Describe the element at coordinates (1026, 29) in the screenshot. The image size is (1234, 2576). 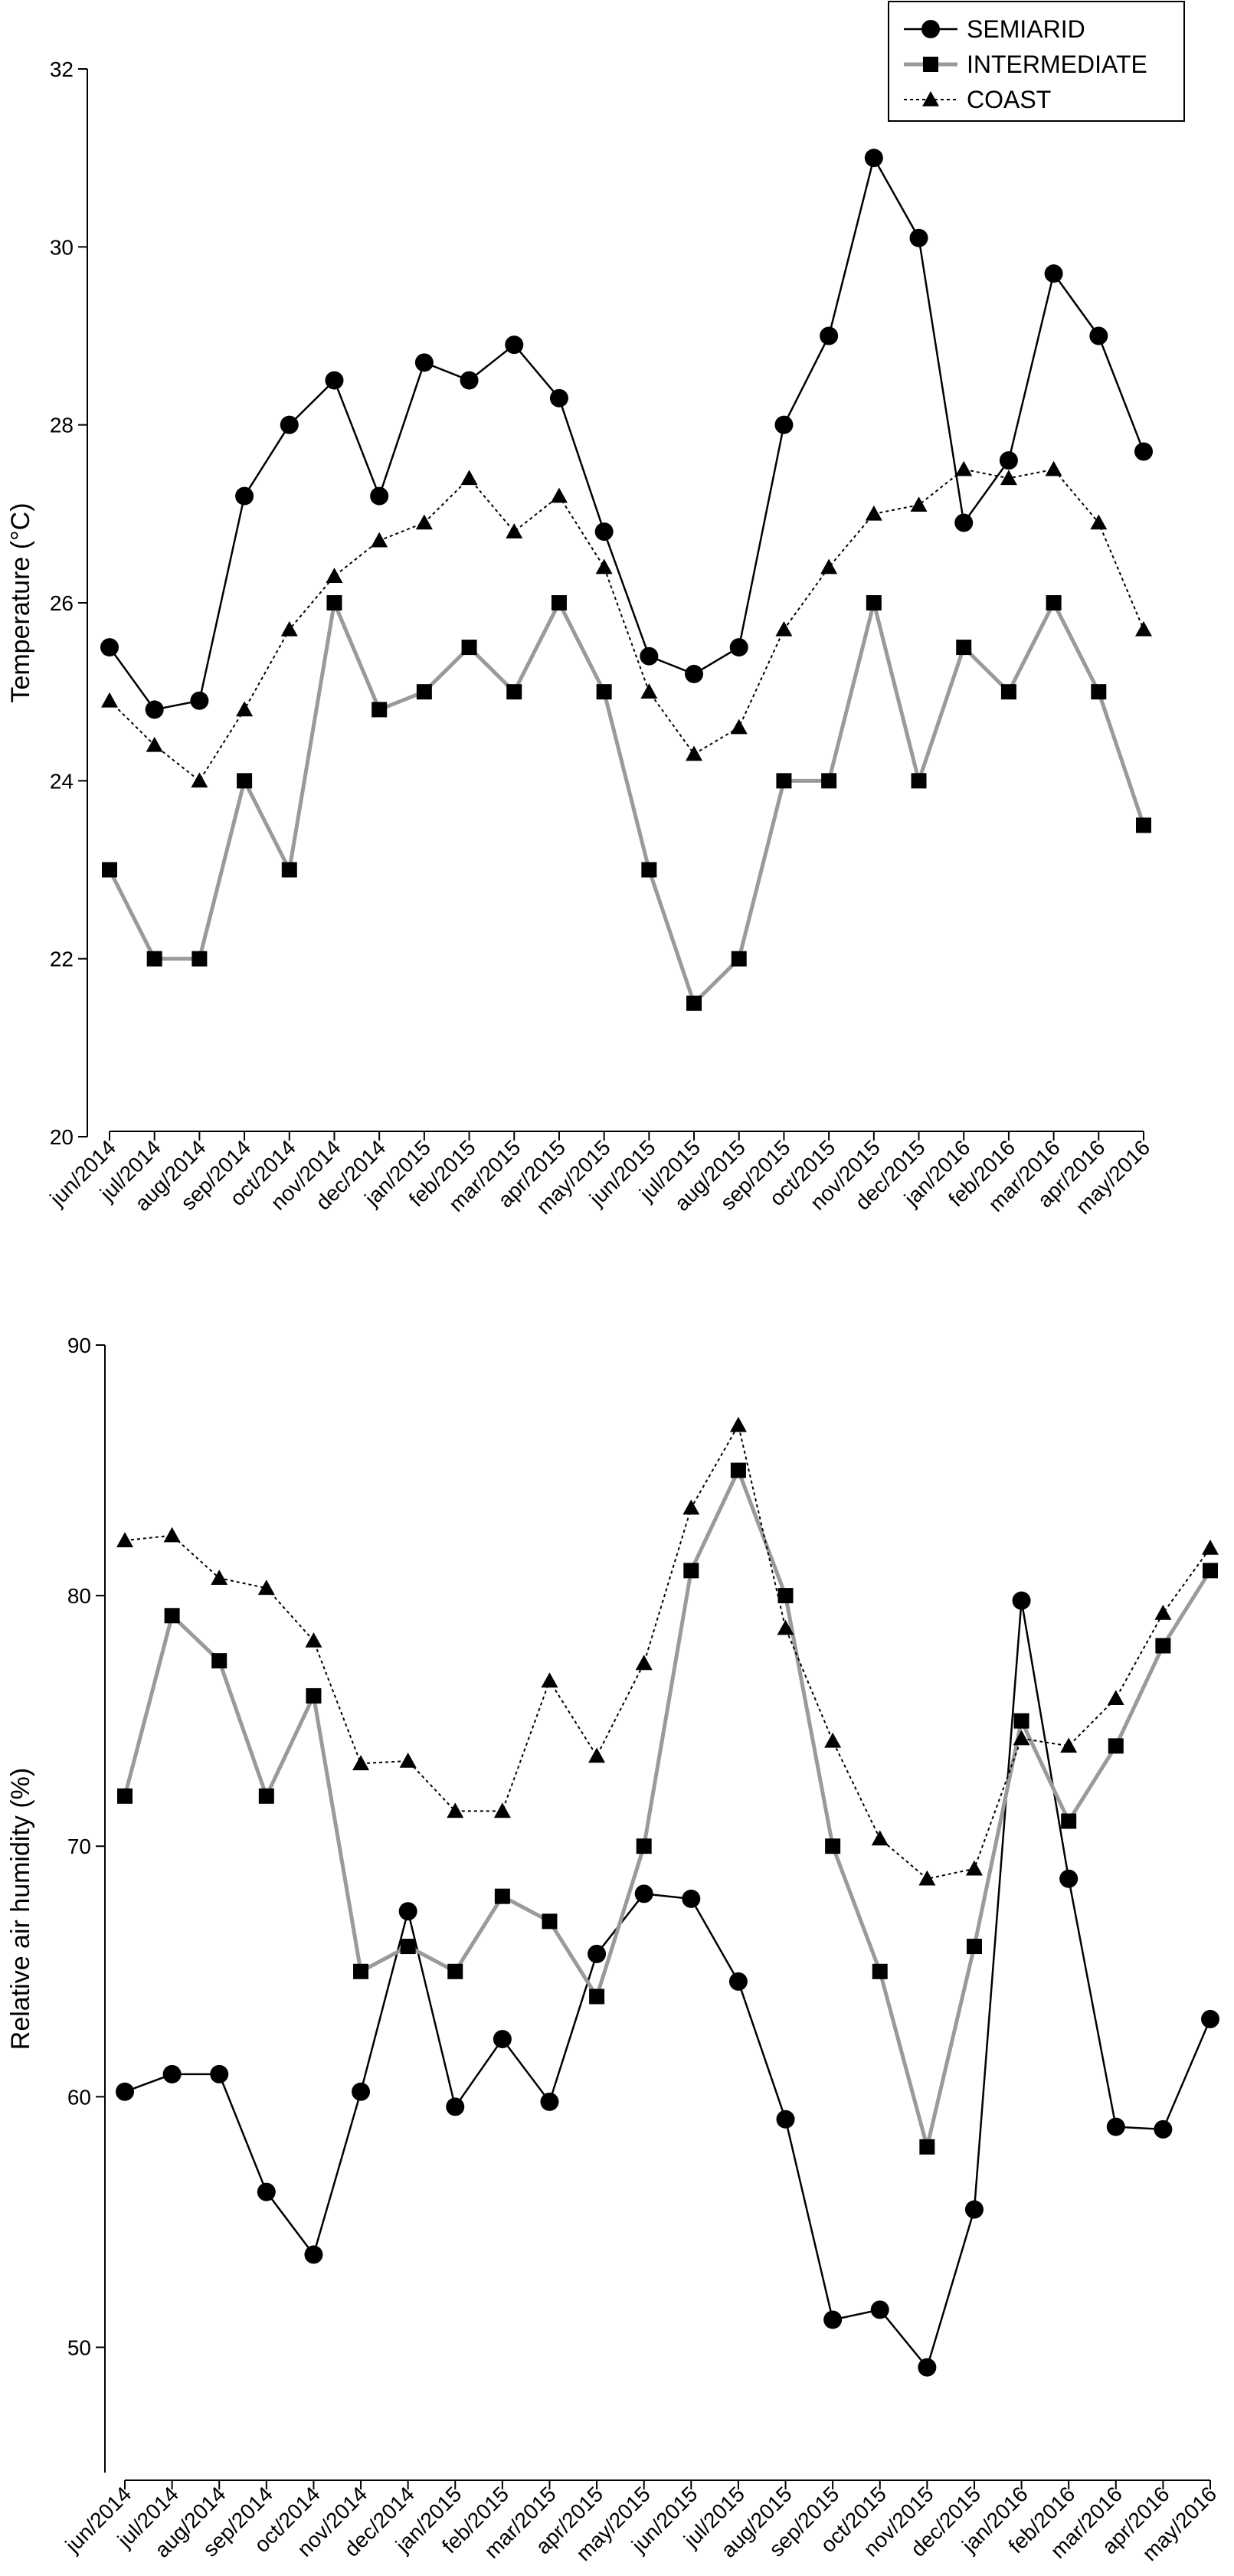
I see `legend-label: SEMIARID` at that location.